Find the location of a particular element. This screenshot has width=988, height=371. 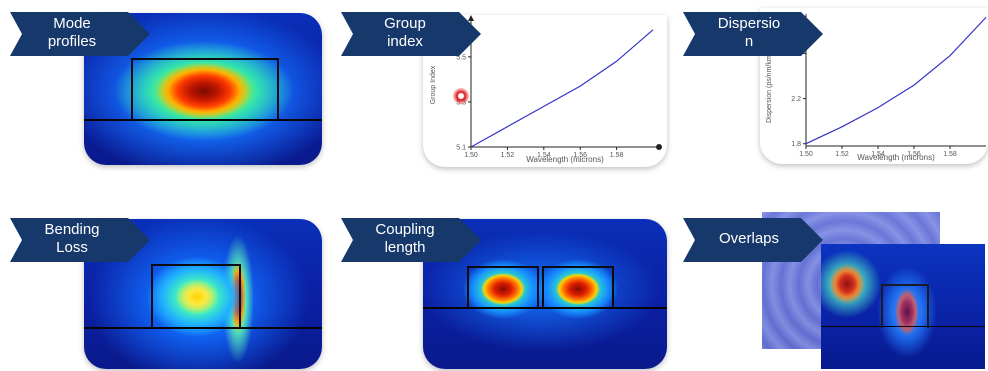

badge-line-1: Coupling is located at coordinates (405, 229).